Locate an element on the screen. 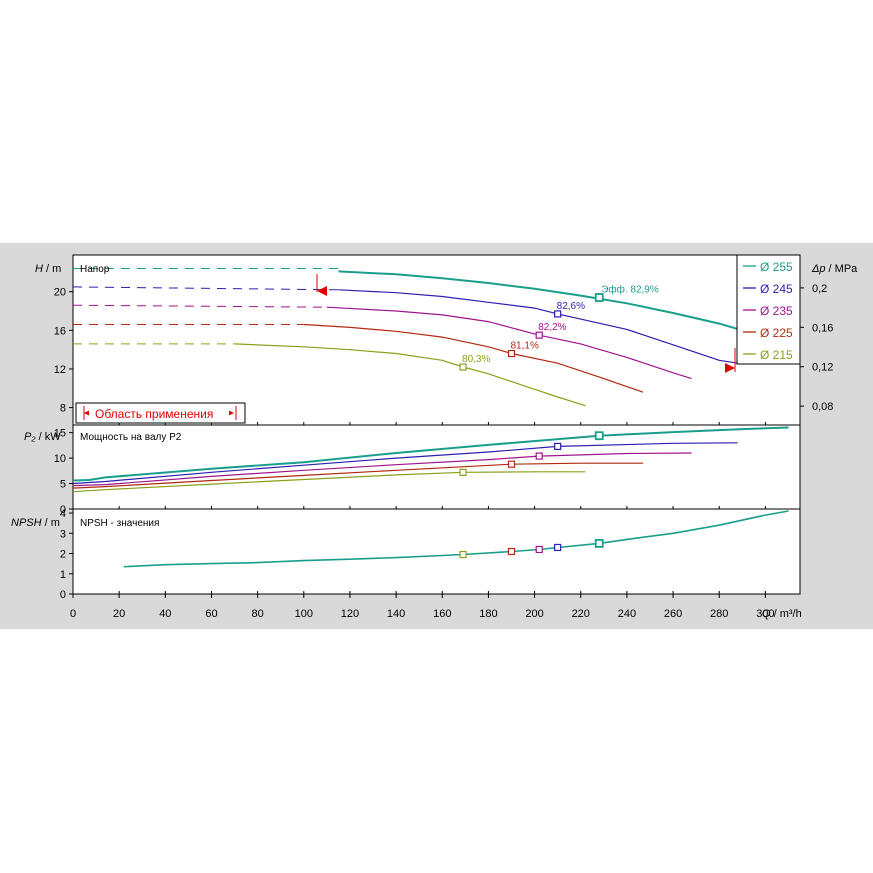 Image resolution: width=873 pixels, height=873 pixels. svg-text: Ø 225 is located at coordinates (776, 333).